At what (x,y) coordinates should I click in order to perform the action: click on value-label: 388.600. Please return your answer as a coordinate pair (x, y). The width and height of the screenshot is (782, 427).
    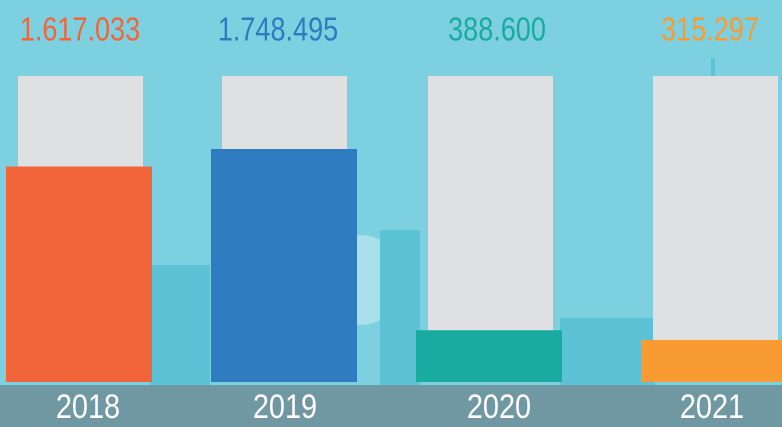
    Looking at the image, I should click on (497, 30).